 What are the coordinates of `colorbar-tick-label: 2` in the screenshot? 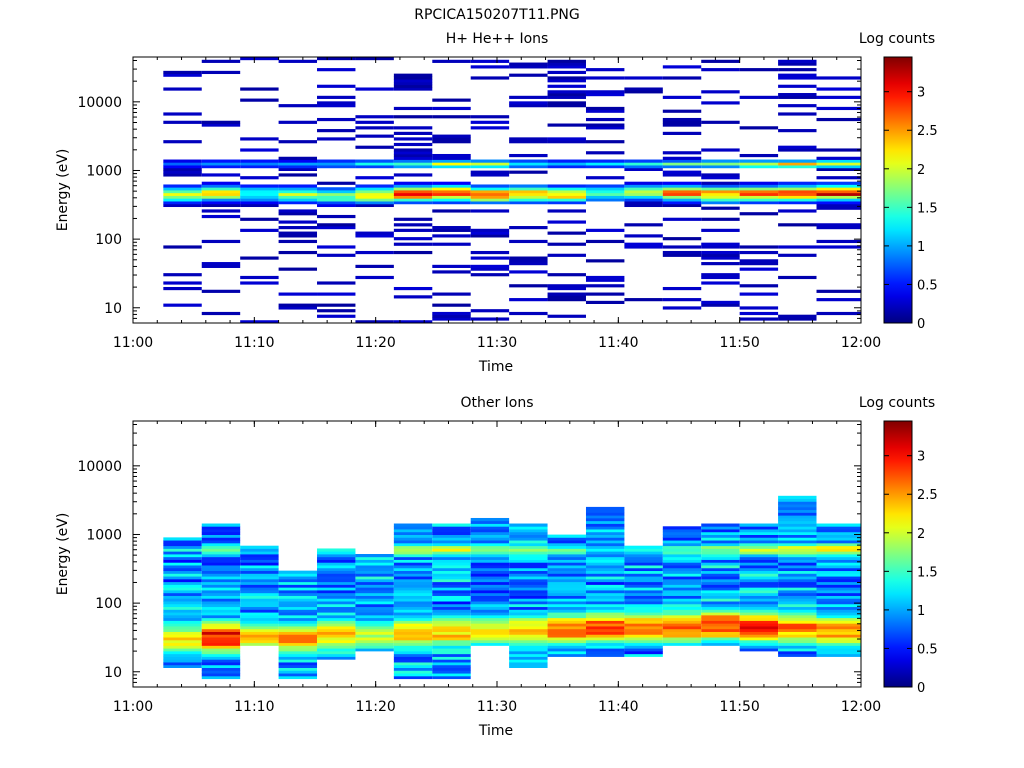 It's located at (921, 534).